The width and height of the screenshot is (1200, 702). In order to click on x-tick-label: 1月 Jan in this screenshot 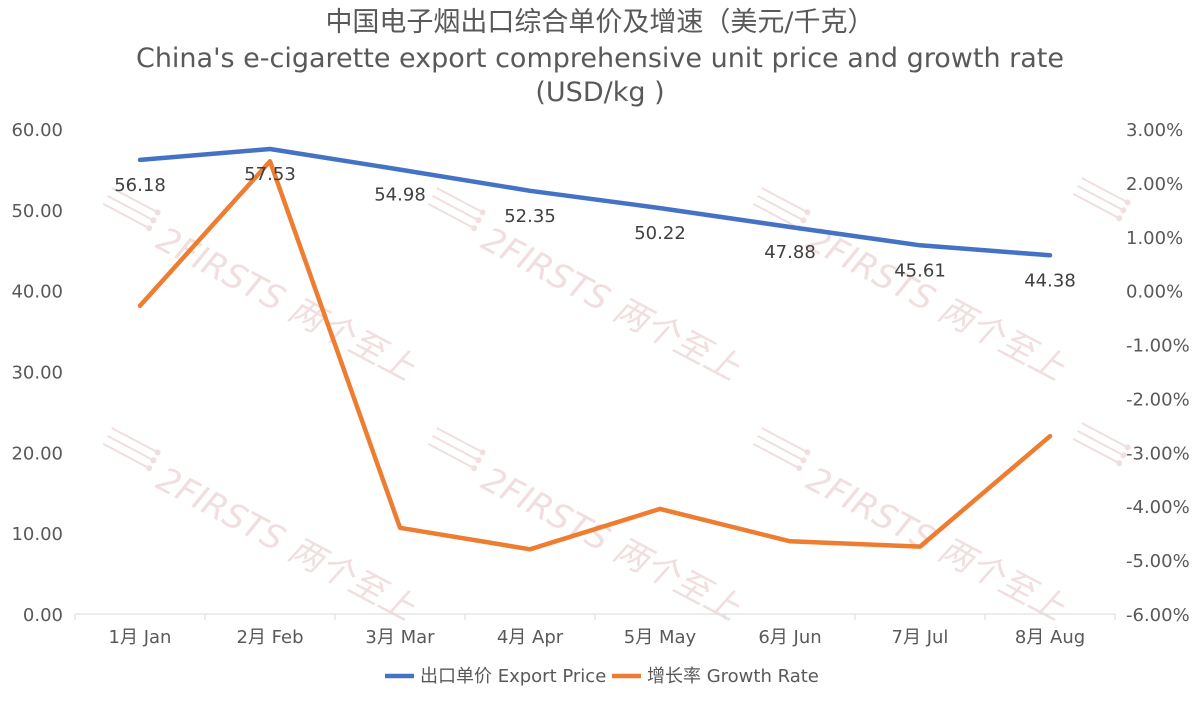, I will do `click(140, 637)`.